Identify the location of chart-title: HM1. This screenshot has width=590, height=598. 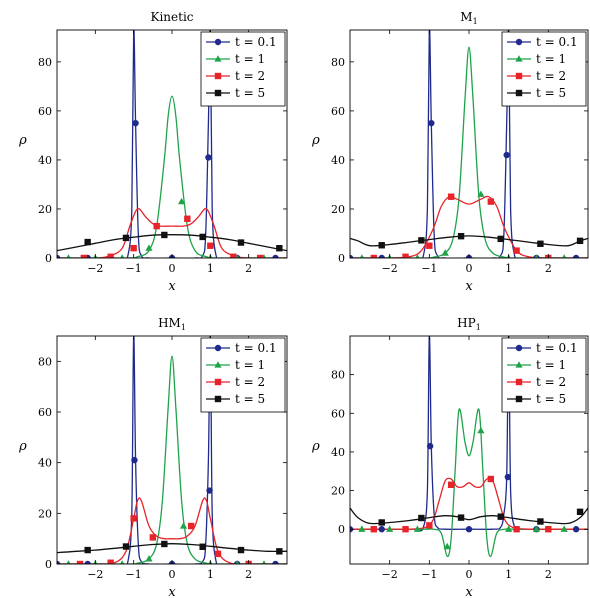
(172, 324).